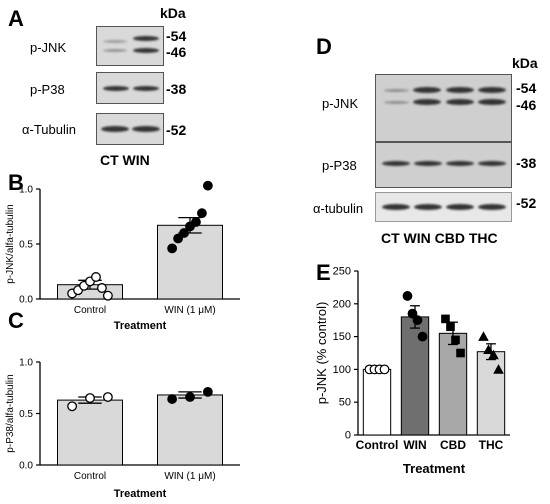  I want to click on blot-a-tubulin, so click(130, 129).